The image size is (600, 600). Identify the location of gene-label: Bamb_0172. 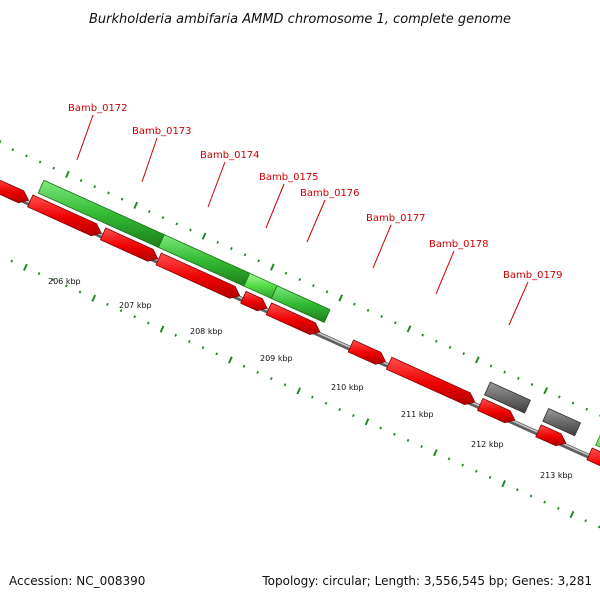
(98, 108).